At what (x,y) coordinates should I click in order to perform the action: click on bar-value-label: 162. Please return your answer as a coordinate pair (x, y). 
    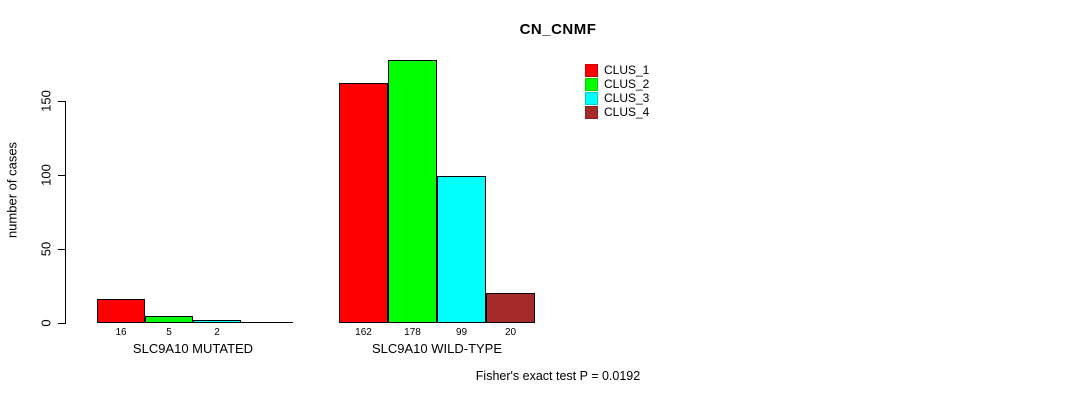
    Looking at the image, I should click on (363, 332).